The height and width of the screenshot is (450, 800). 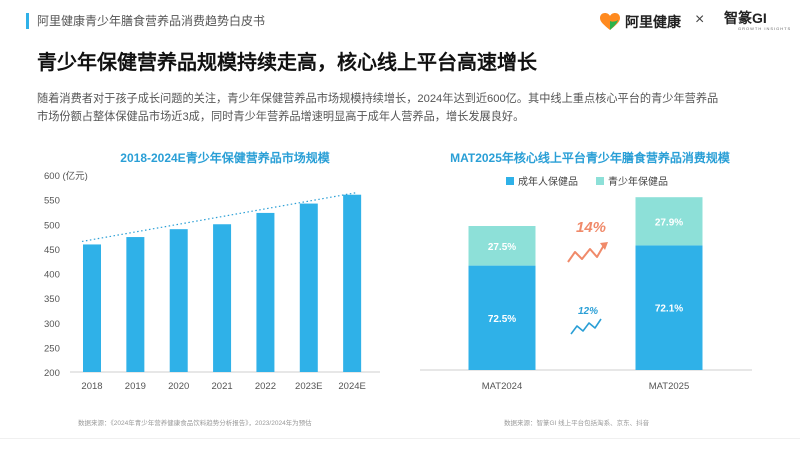 I want to click on data-label-adult: 72.1%, so click(x=669, y=309).